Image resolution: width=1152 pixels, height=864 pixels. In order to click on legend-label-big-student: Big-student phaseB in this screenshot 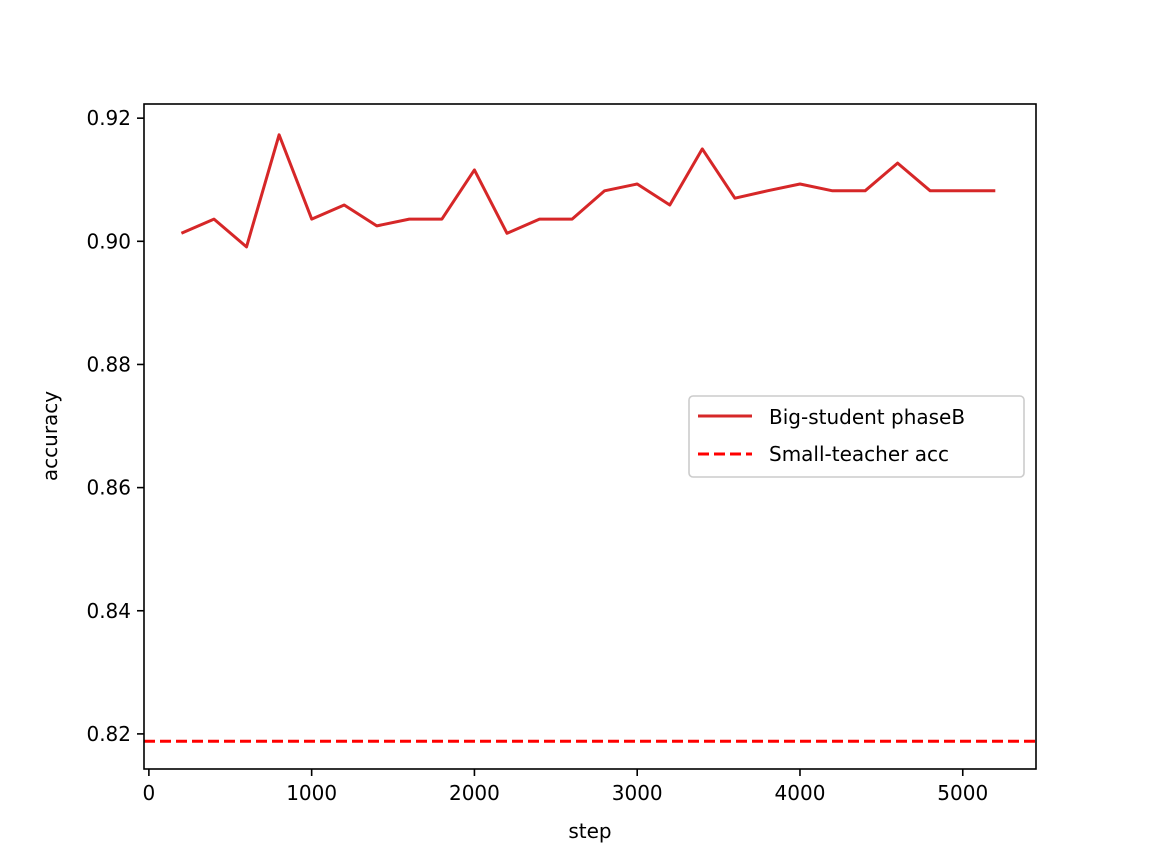, I will do `click(867, 417)`.